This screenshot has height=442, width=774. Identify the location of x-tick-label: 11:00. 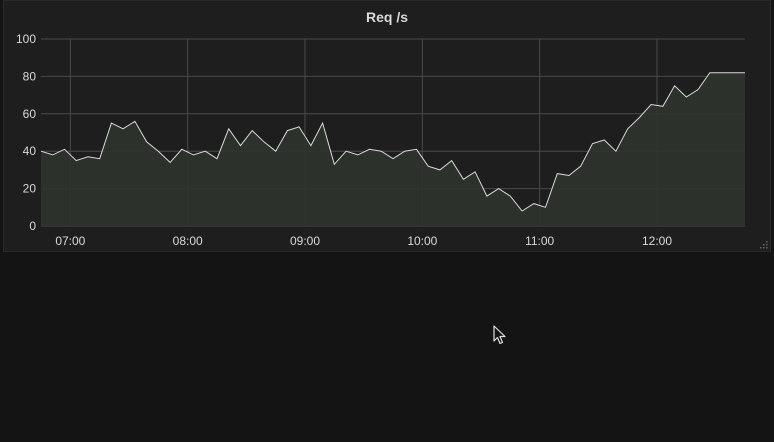
(539, 241).